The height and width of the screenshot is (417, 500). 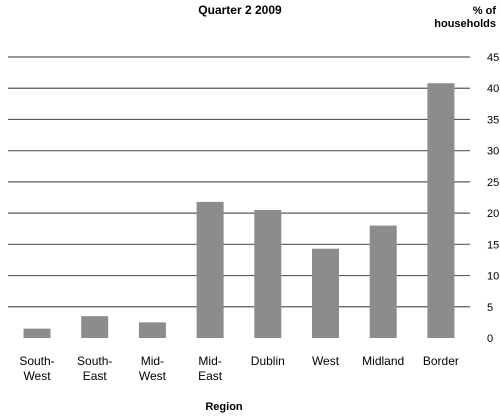 What do you see at coordinates (493, 152) in the screenshot?
I see `y-tick-label: 30` at bounding box center [493, 152].